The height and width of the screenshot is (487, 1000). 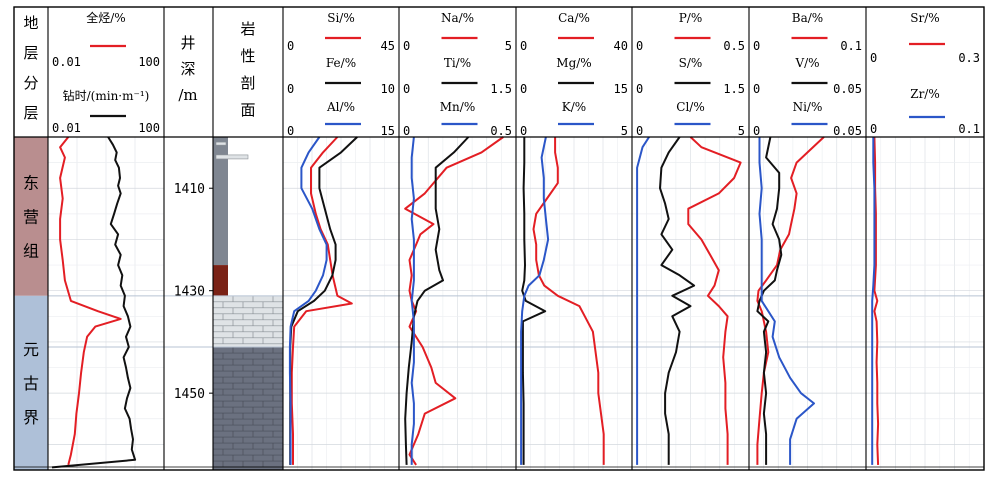 I want to click on legend-name: Ni/%, so click(x=808, y=107).